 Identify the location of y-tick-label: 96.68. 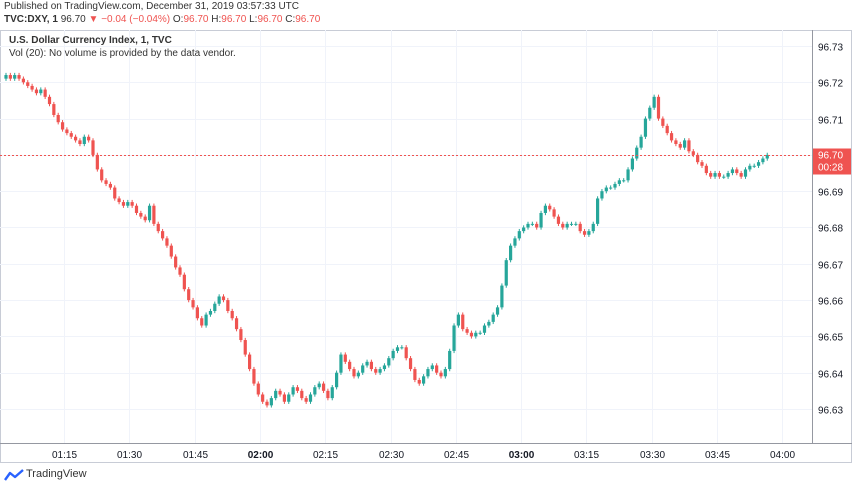
(830, 229).